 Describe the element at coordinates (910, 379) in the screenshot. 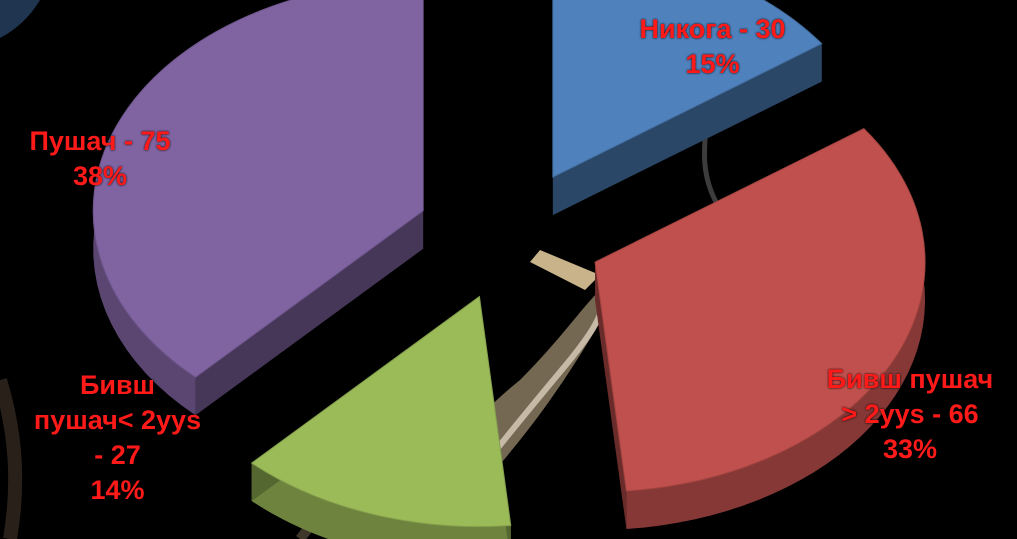

I see `label-former-long-line1: Бивш пушач` at that location.